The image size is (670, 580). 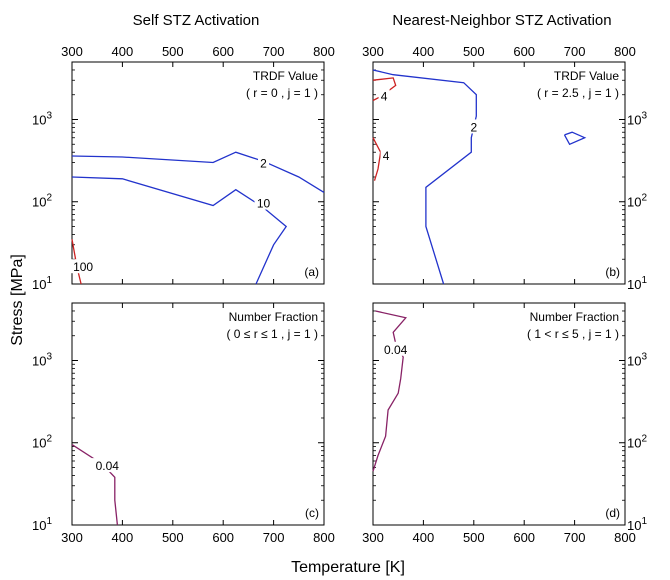 What do you see at coordinates (282, 93) in the screenshot?
I see `panel-annotation-params: ( r = 0 , j = 1 )` at bounding box center [282, 93].